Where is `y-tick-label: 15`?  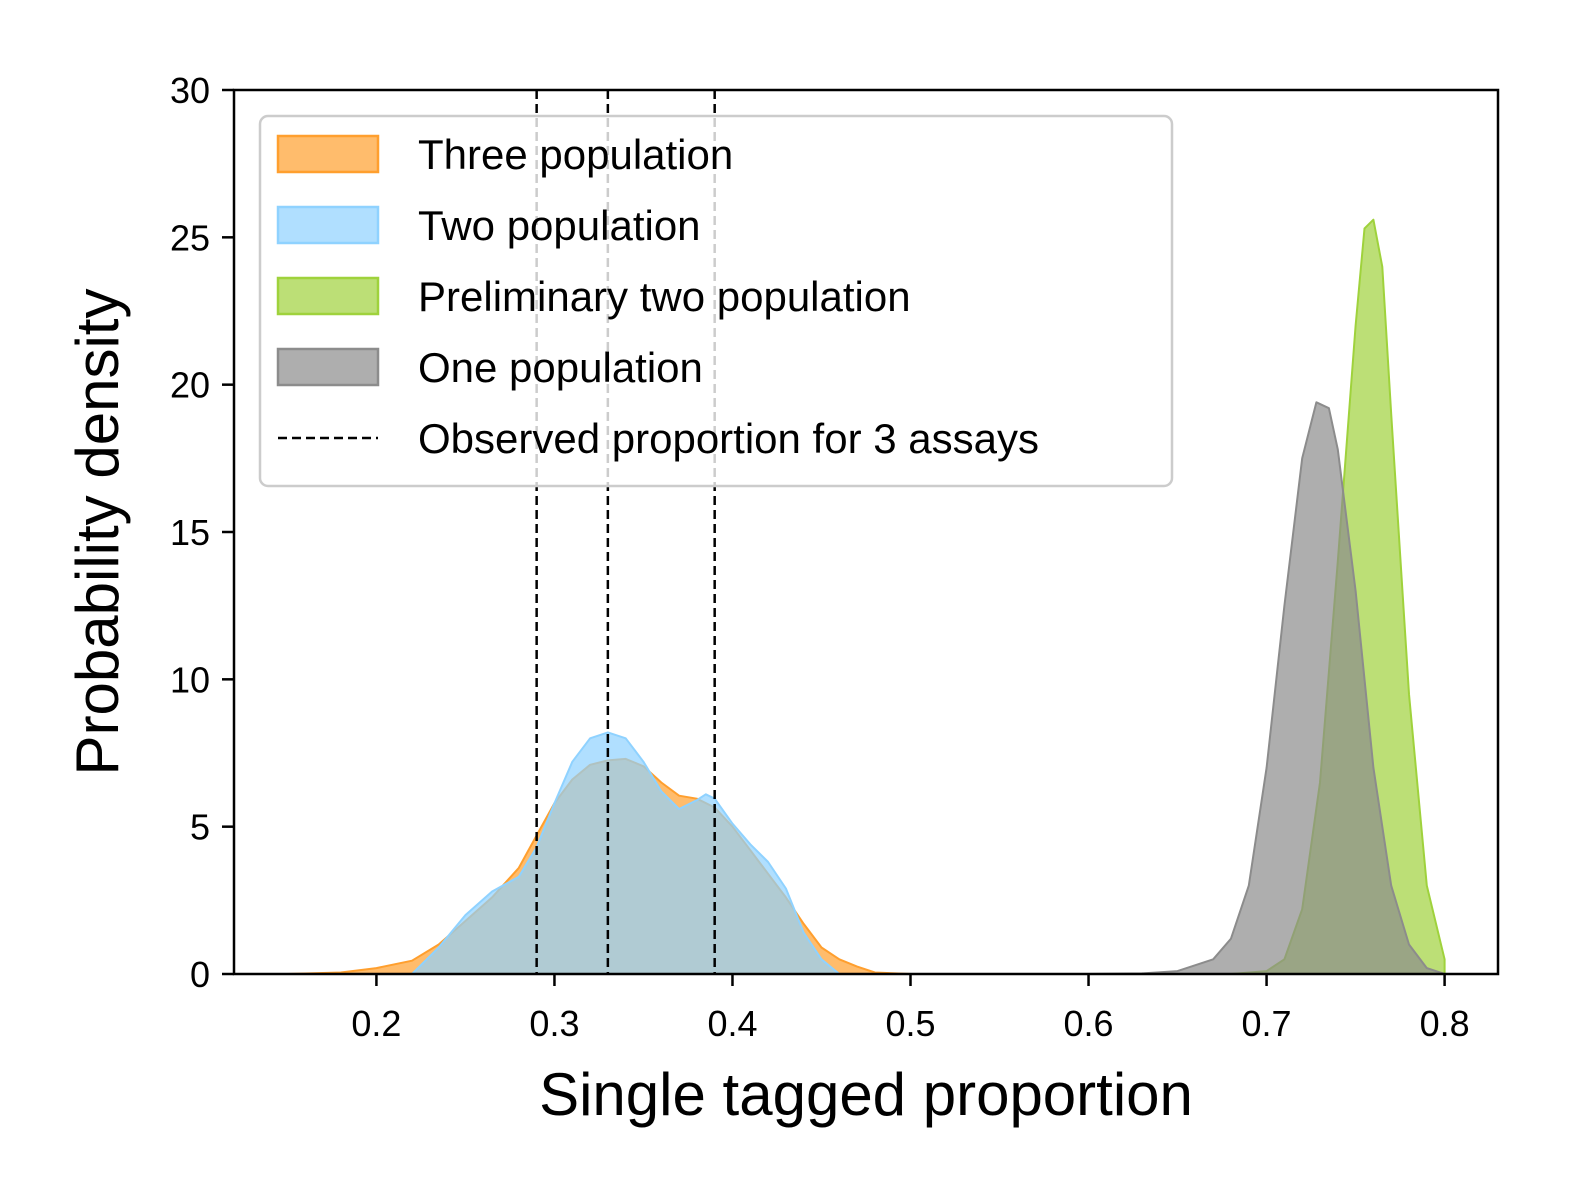
y-tick-label: 15 is located at coordinates (190, 532).